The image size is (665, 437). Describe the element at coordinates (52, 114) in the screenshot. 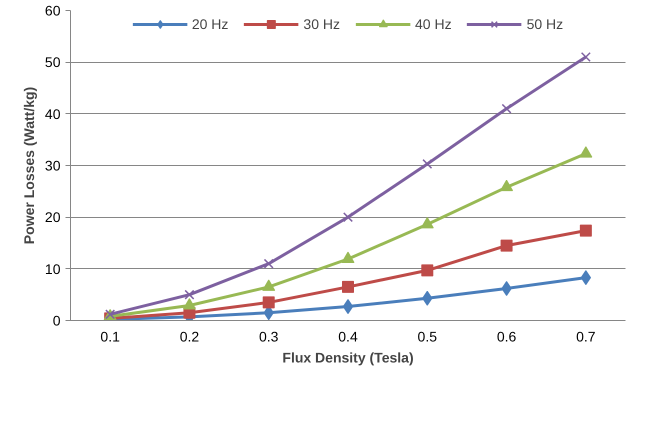

I see `y-tick-label: 40` at that location.